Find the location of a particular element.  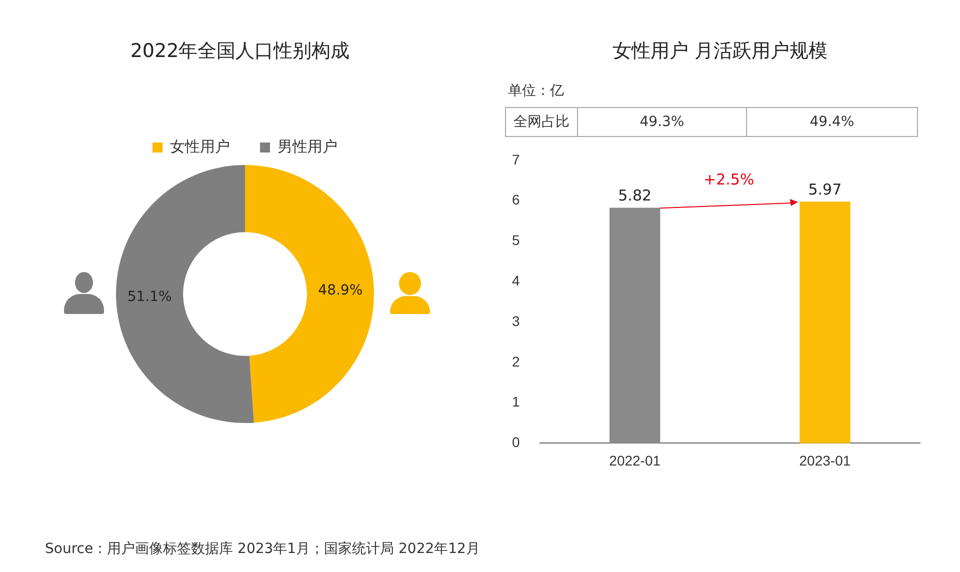

chart-title: 女性用户 月活跃用户规模 is located at coordinates (720, 51).